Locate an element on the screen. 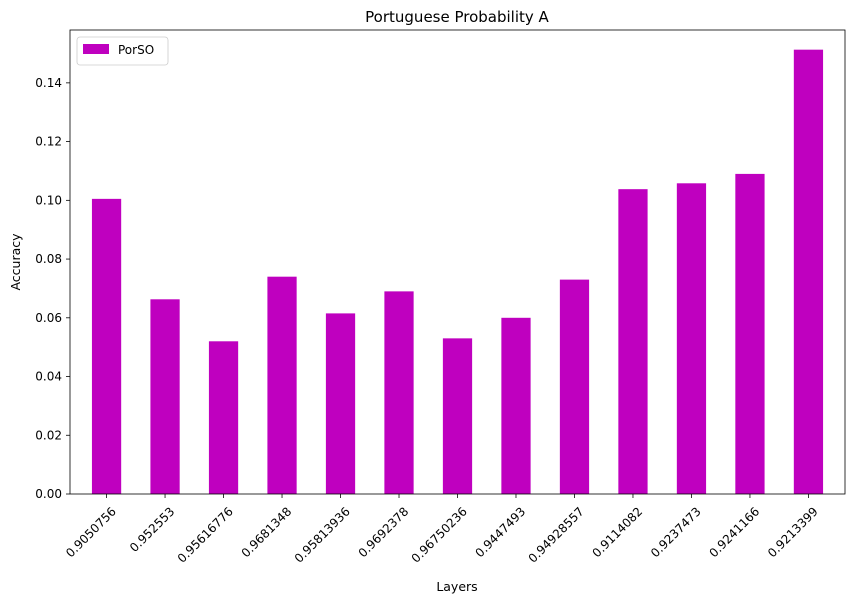  y-tick-label: 0.08 is located at coordinates (48, 259).